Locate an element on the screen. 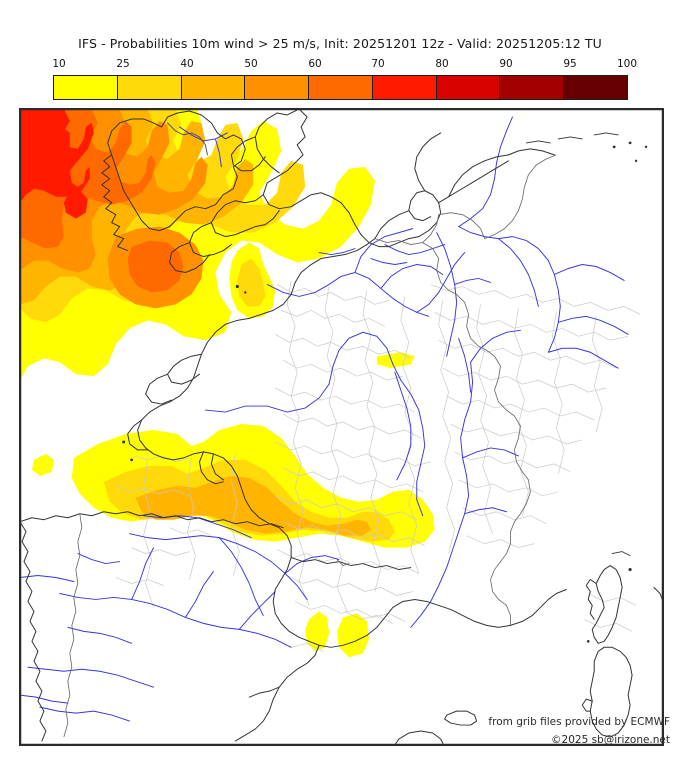  colorbar is located at coordinates (340, 87).